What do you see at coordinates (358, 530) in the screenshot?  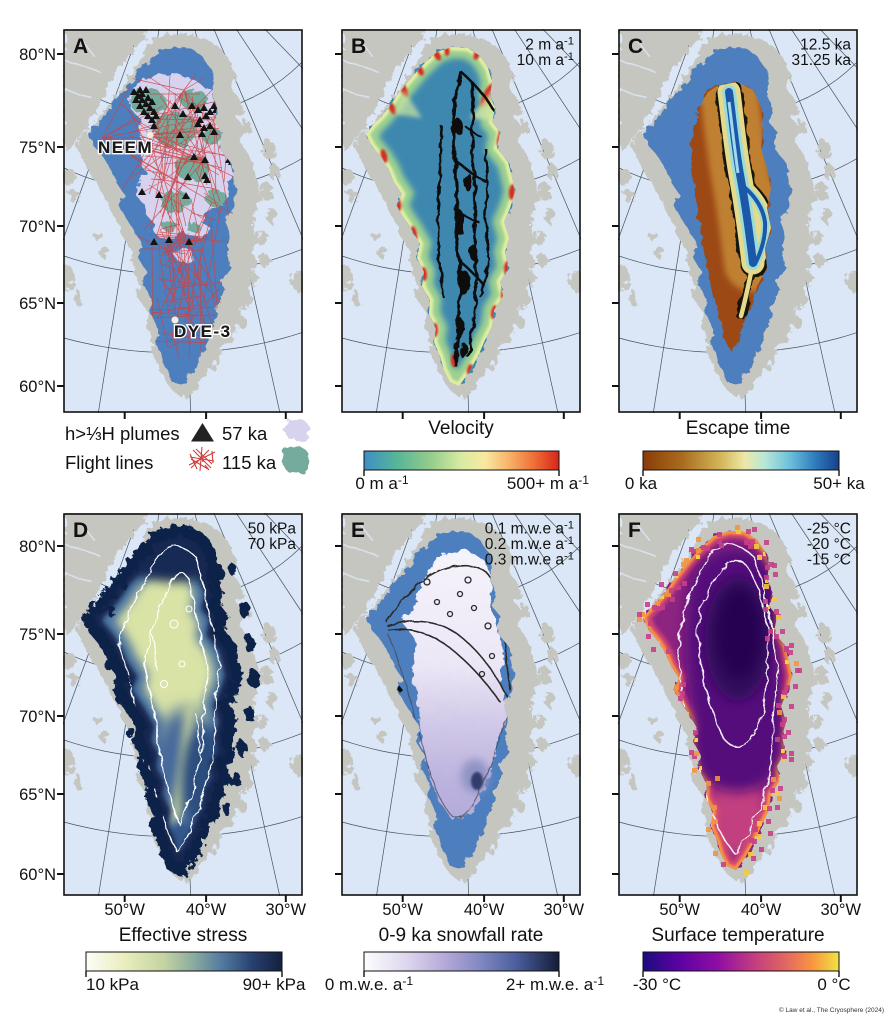 I see `svg-text: E` at bounding box center [358, 530].